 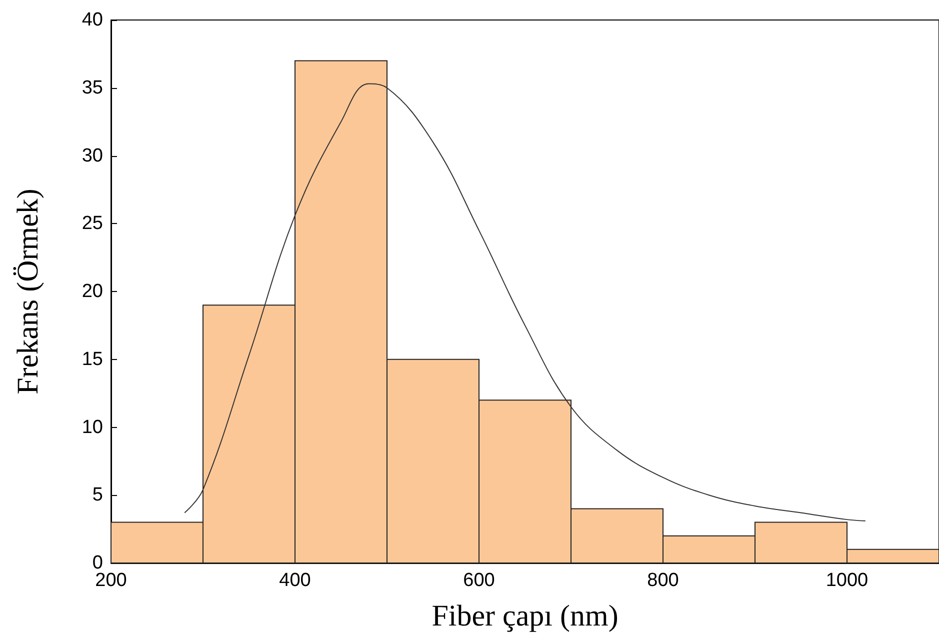 I want to click on x-tick-label: 1000, so click(x=847, y=580).